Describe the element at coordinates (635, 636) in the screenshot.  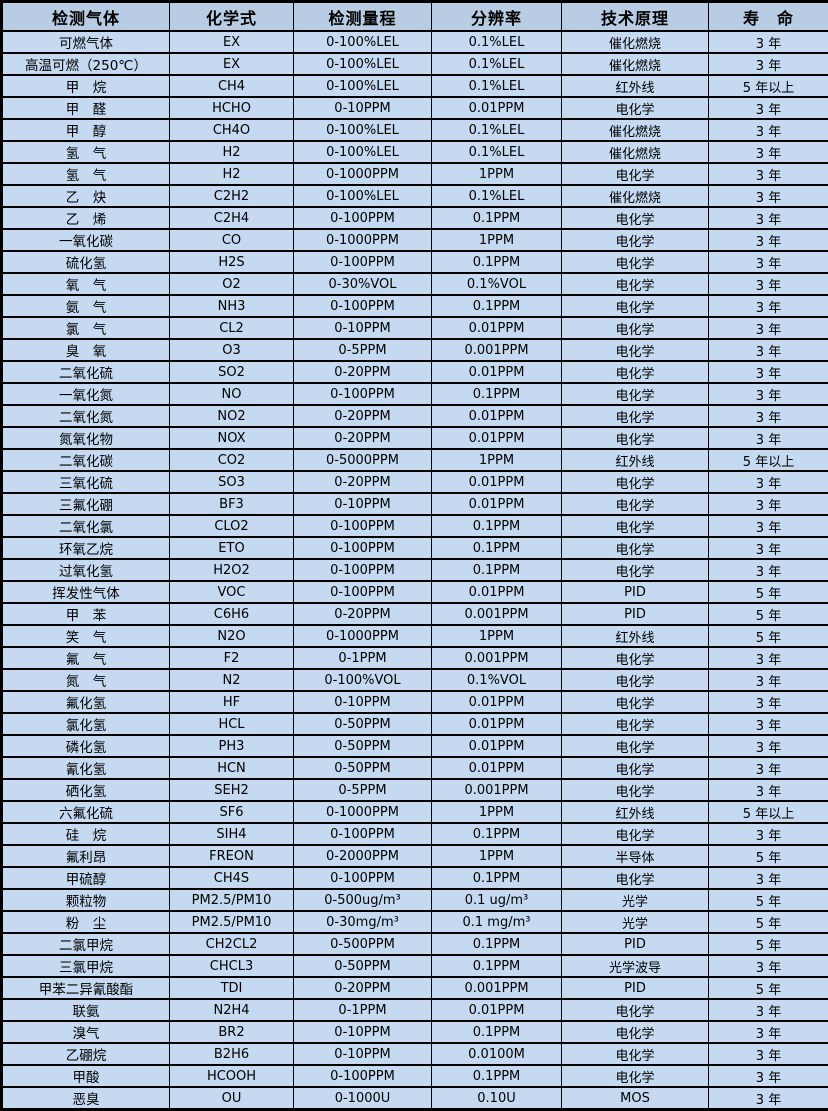
I see `cell-principle: 红外线` at that location.